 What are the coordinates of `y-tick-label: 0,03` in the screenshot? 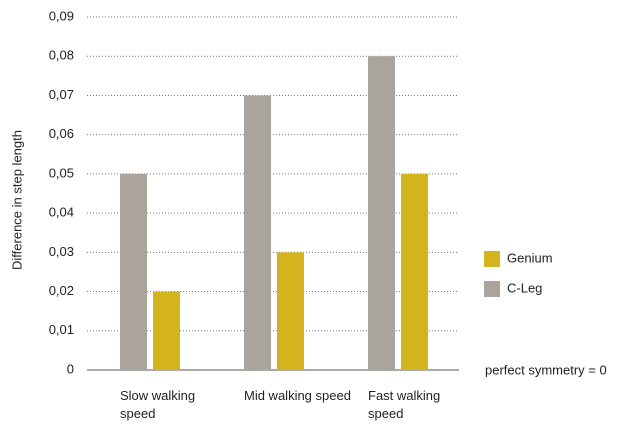 It's located at (61, 251).